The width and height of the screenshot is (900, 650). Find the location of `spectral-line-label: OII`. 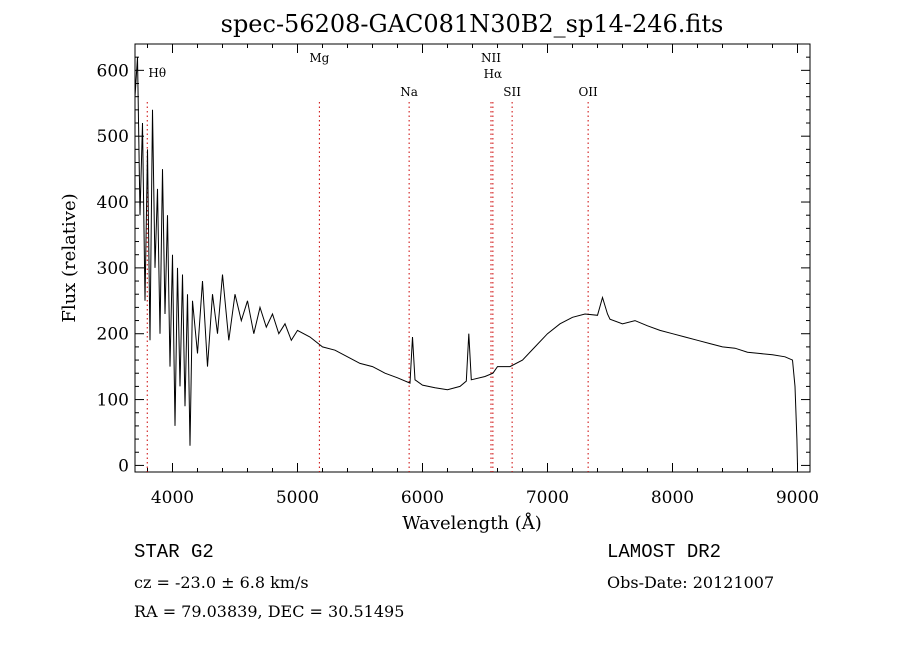

spectral-line-label: OII is located at coordinates (588, 92).